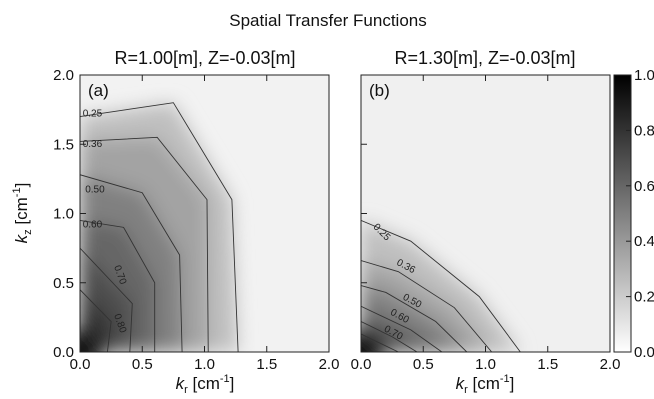  Describe the element at coordinates (95, 190) in the screenshot. I see `panel-a-contour-label-2: 0.50` at that location.